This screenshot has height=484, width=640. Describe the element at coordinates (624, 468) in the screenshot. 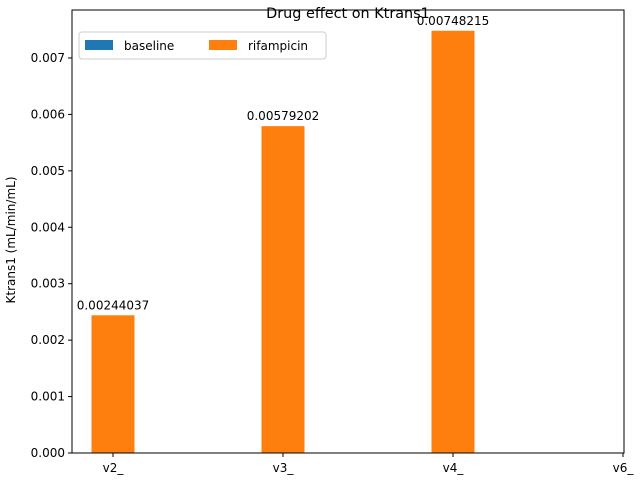

I see `x-tick-label: v6_` at that location.